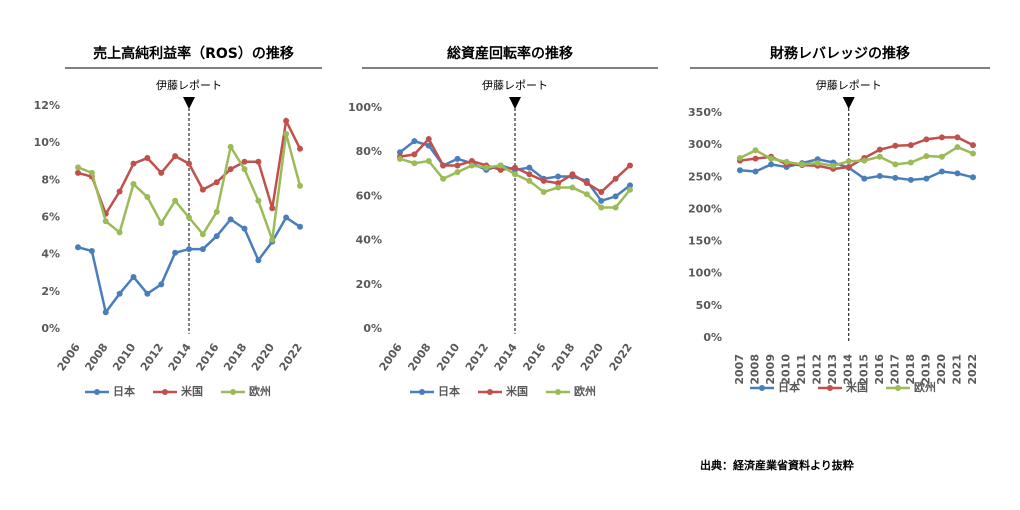 The image size is (1020, 510). I want to click on x-tick-label: 2019, so click(925, 369).